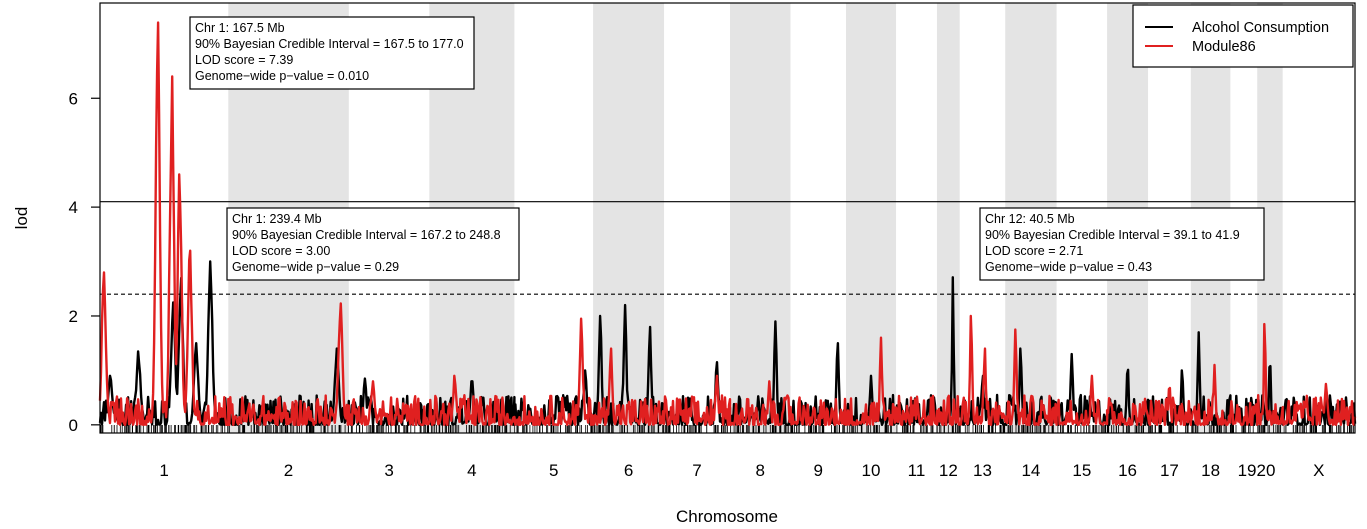  Describe the element at coordinates (73, 207) in the screenshot. I see `y-tick-label-4: 4` at that location.